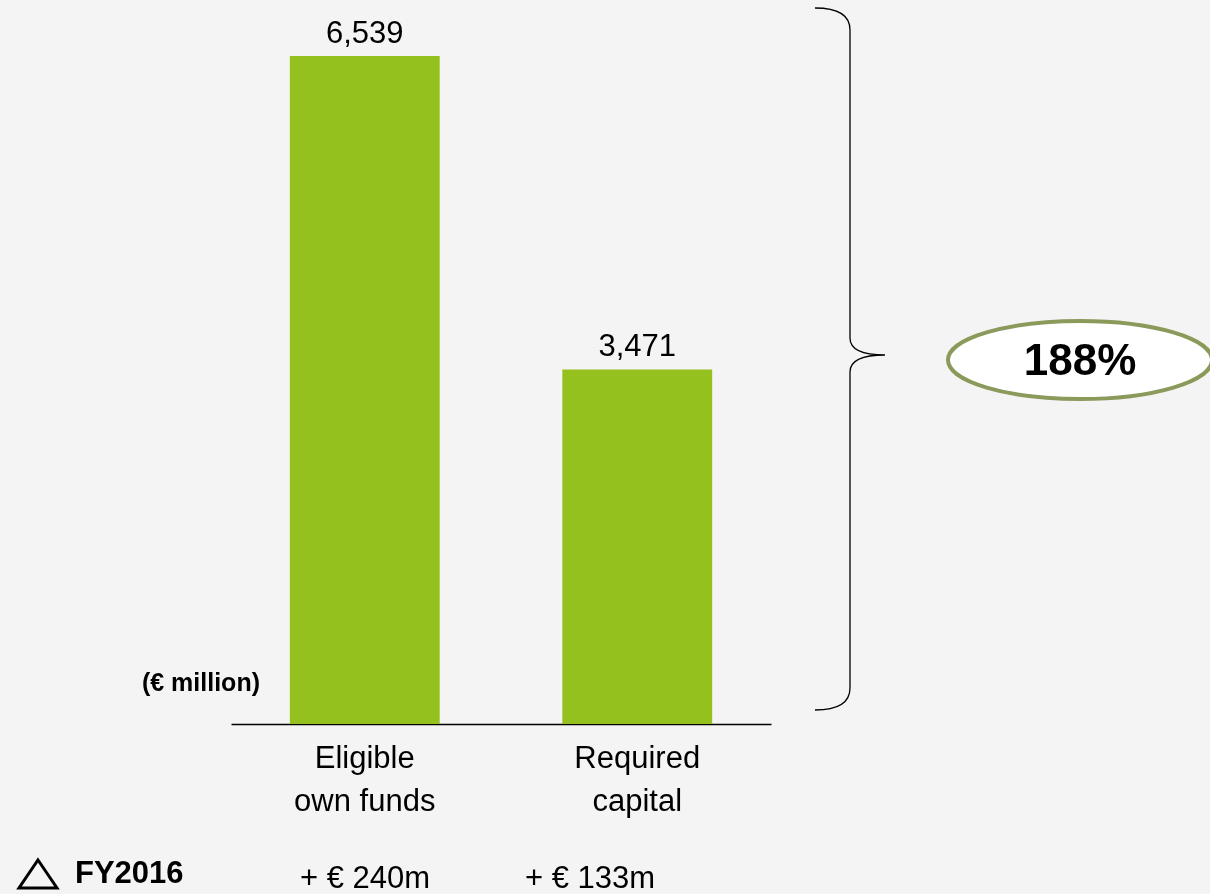  Describe the element at coordinates (365, 877) in the screenshot. I see `text: + € 240m` at that location.